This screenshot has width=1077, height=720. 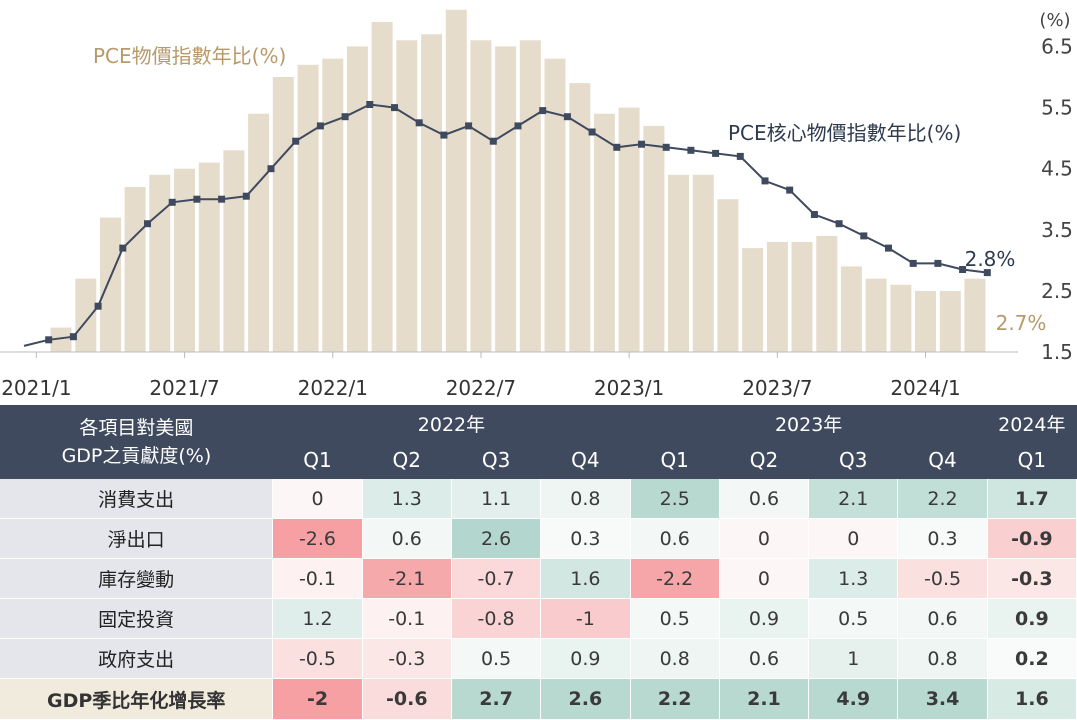 What do you see at coordinates (137, 538) in the screenshot?
I see `row-label: 淨出口` at bounding box center [137, 538].